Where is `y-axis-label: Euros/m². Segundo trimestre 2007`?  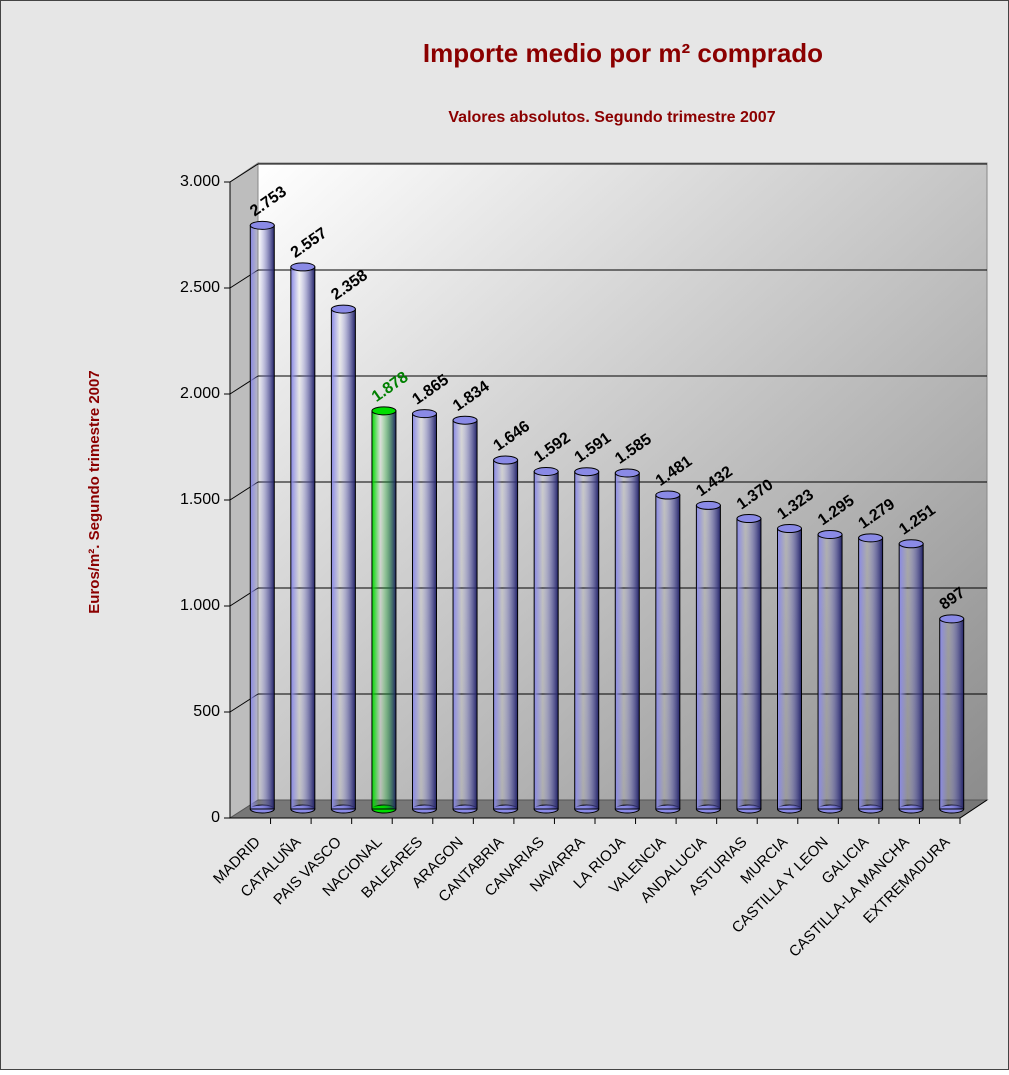
y-axis-label: Euros/m². Segundo trimestre 2007 is located at coordinates (94, 491).